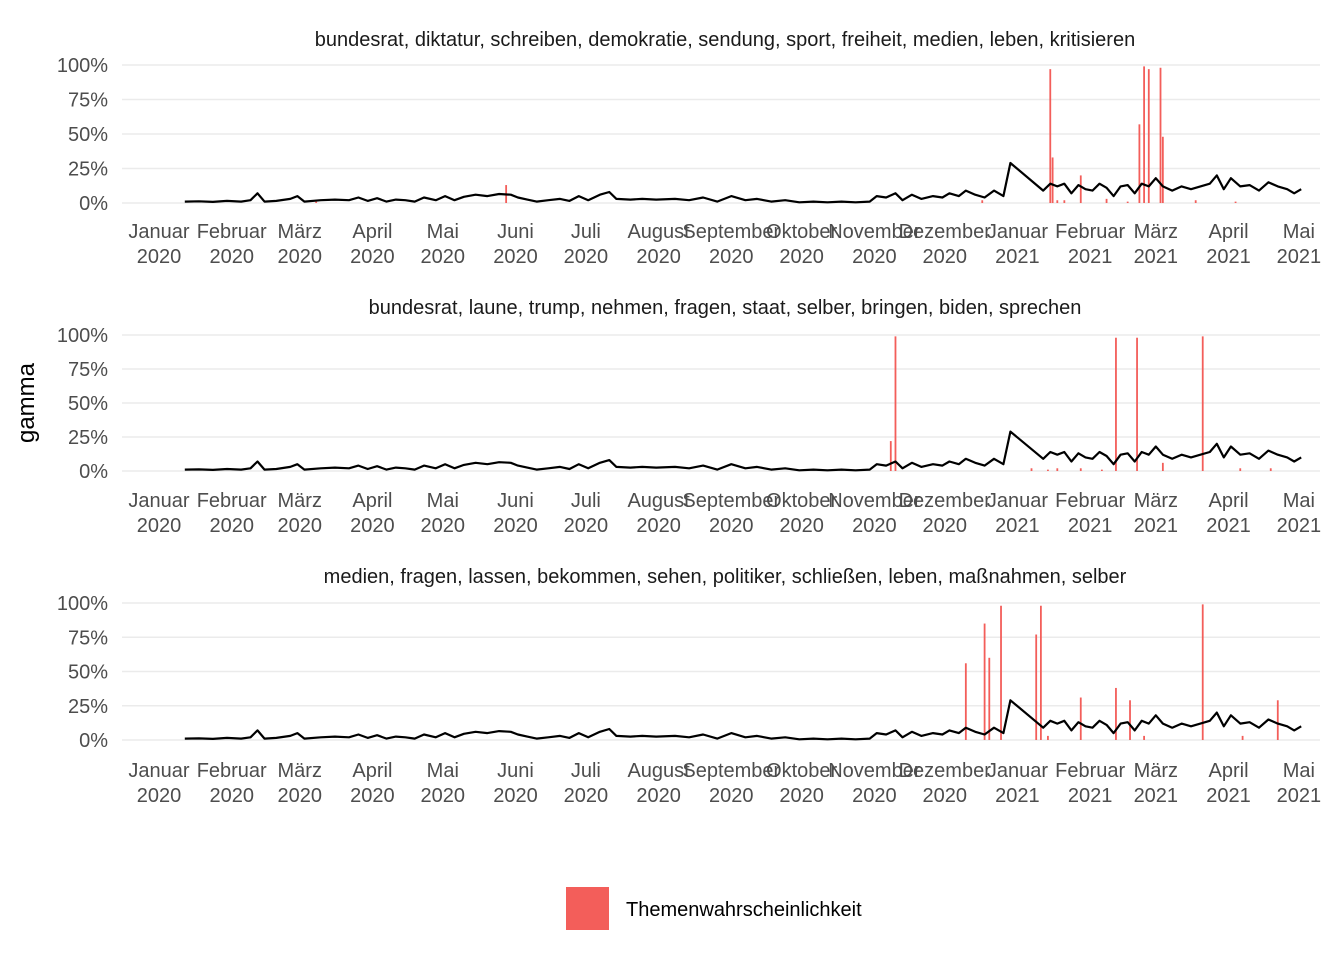 The height and width of the screenshot is (960, 1344). Describe the element at coordinates (26, 402) in the screenshot. I see `y-axis-label: gamma` at that location.